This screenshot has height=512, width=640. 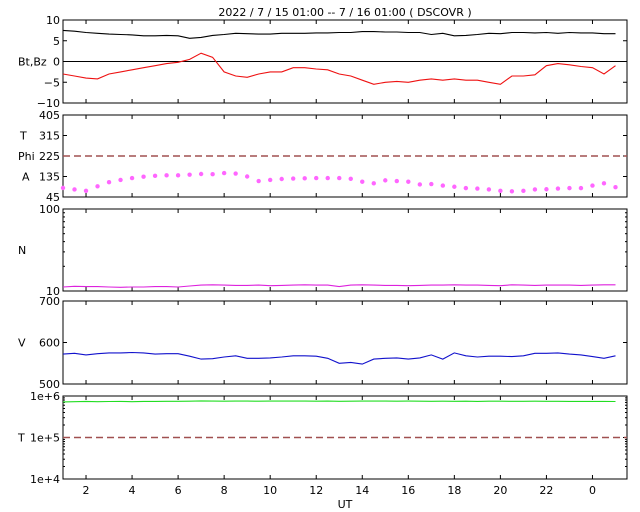 What do you see at coordinates (32, 62) in the screenshot?
I see `y-axis-label: Bt,Bz` at bounding box center [32, 62].